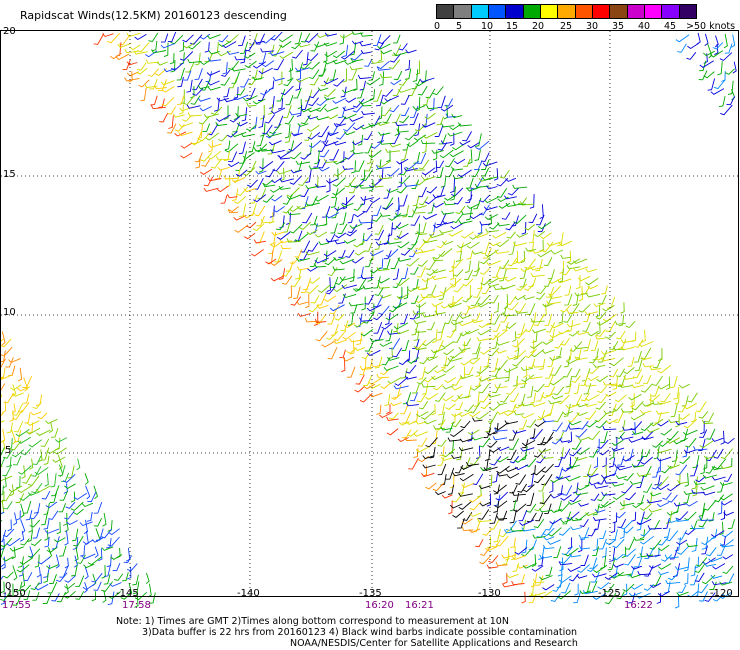 This screenshot has width=740, height=650. Describe the element at coordinates (136, 605) in the screenshot. I see `time-label: 17:58` at that location.